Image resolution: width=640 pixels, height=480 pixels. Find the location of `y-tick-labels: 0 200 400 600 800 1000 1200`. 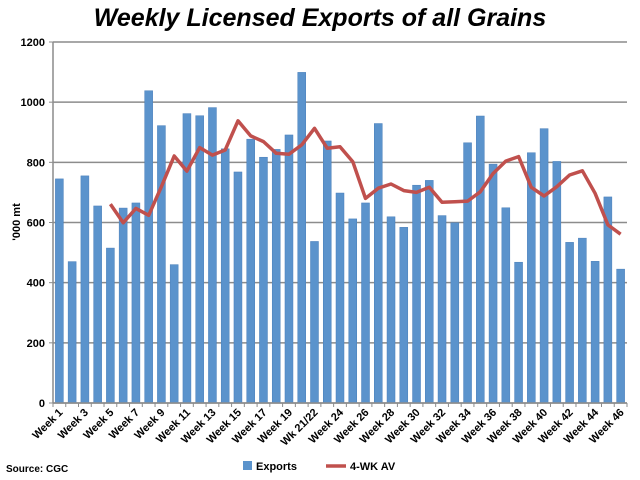

y-tick-labels: 0 200 400 600 800 1000 1200 is located at coordinates (33, 223).